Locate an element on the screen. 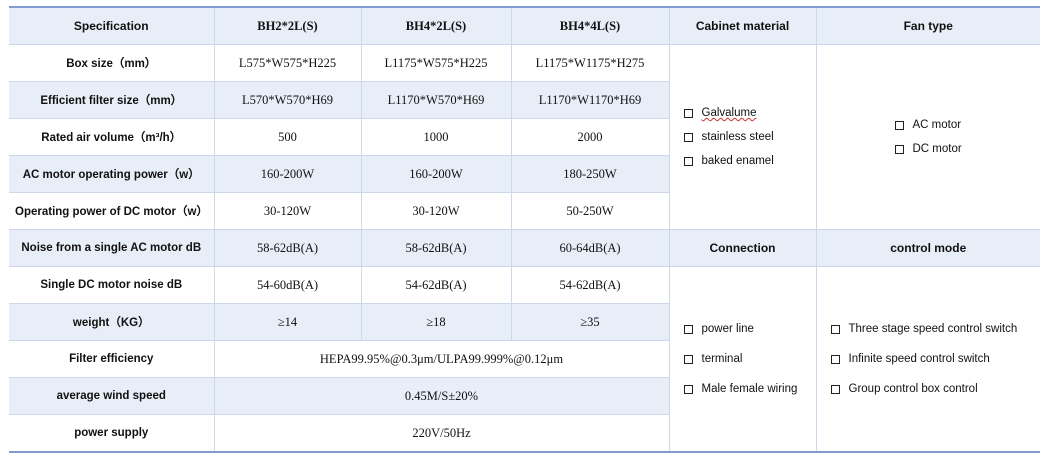 The width and height of the screenshot is (1044, 455). cell-value: L1175*W575*H225 is located at coordinates (436, 63).